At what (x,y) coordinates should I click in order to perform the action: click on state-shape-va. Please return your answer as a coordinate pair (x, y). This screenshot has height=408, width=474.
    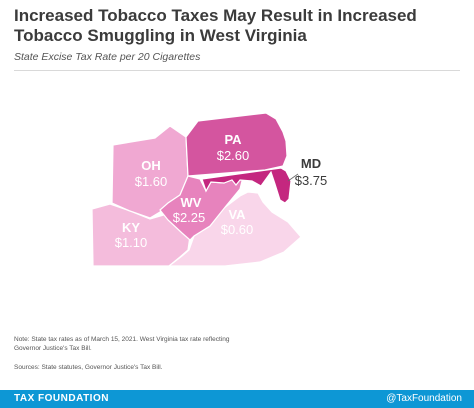
    Looking at the image, I should click on (234, 229).